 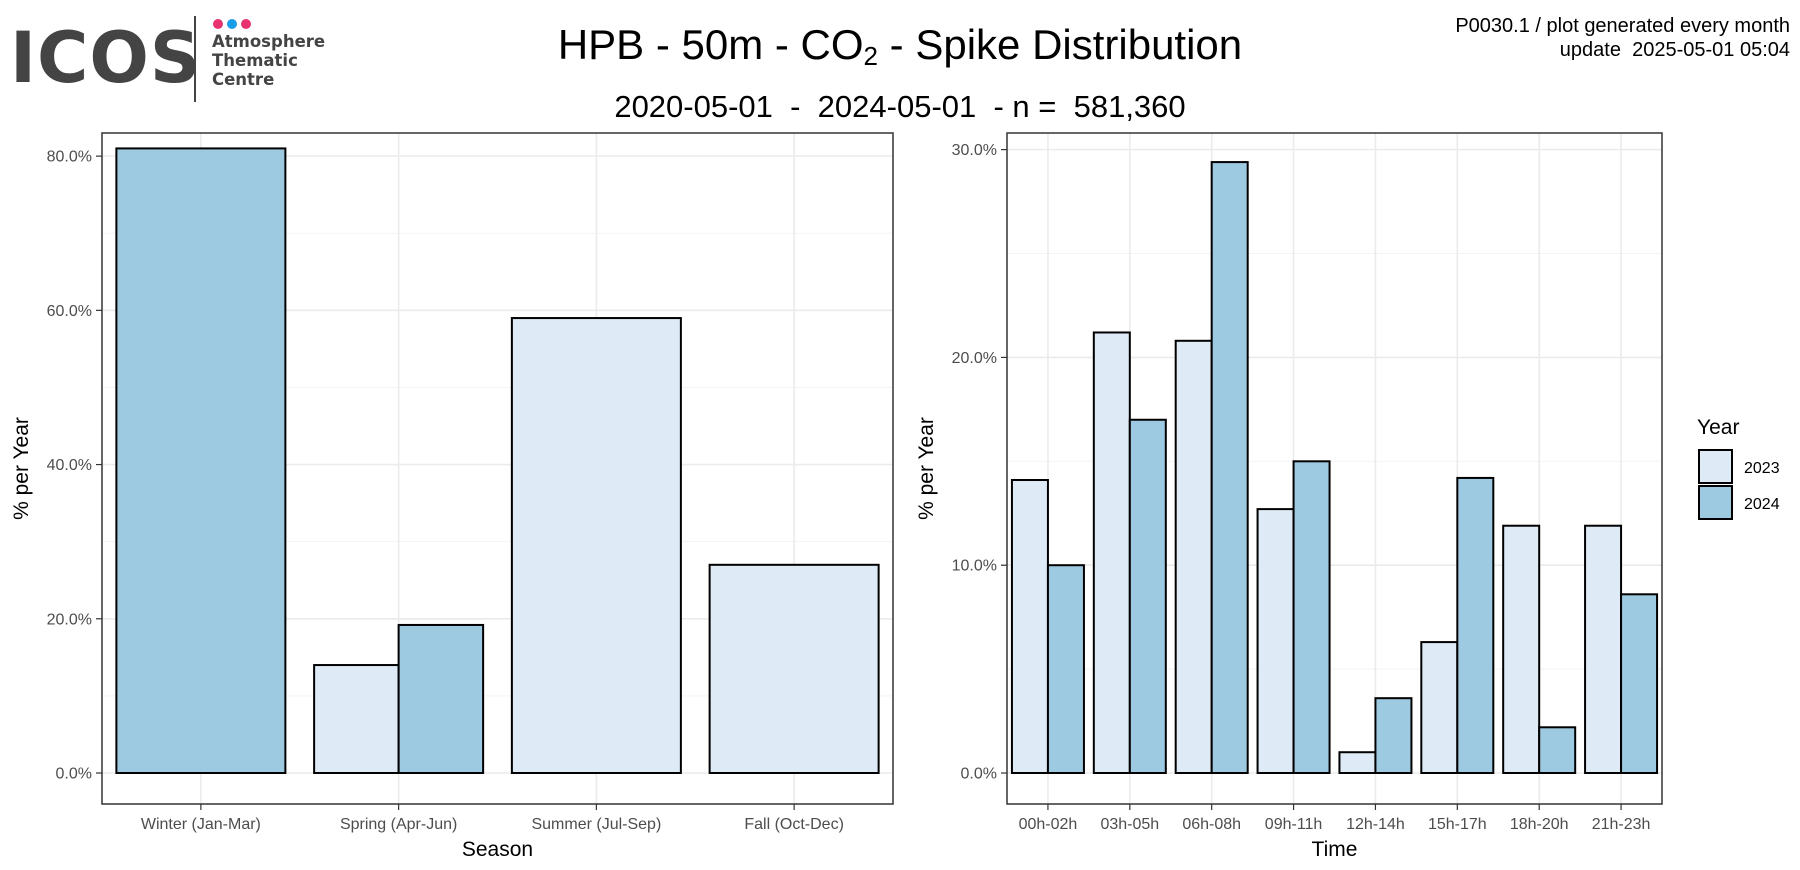 What do you see at coordinates (596, 824) in the screenshot?
I see `x-tick-label: Summer (Jul-Sep)` at bounding box center [596, 824].